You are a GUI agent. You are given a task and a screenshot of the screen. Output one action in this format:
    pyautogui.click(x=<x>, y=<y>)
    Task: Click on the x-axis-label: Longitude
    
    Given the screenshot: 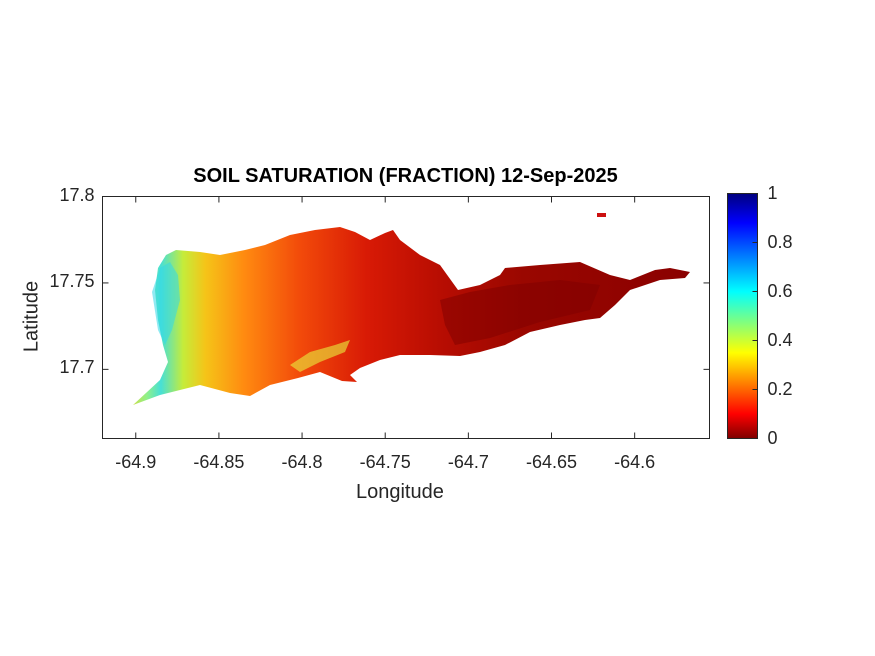 What is the action you would take?
    pyautogui.click(x=400, y=492)
    